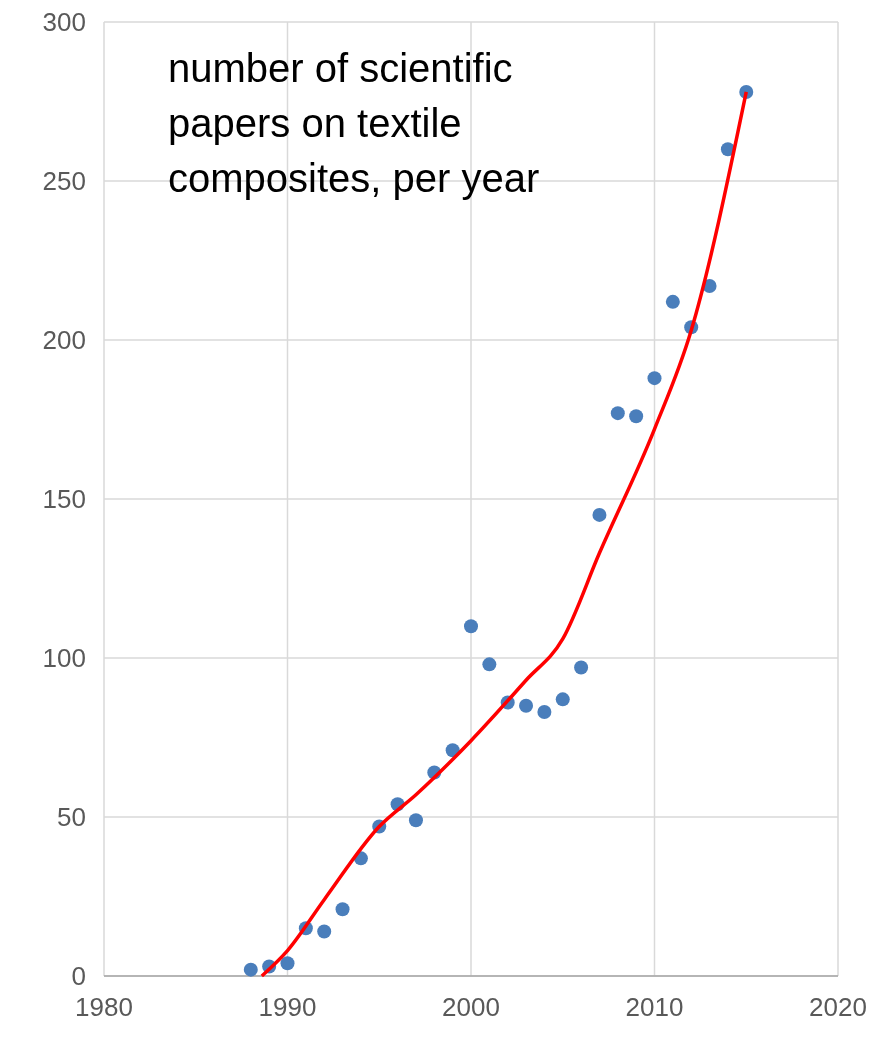 The height and width of the screenshot is (1044, 878). I want to click on y-tick-label: 150, so click(64, 499).